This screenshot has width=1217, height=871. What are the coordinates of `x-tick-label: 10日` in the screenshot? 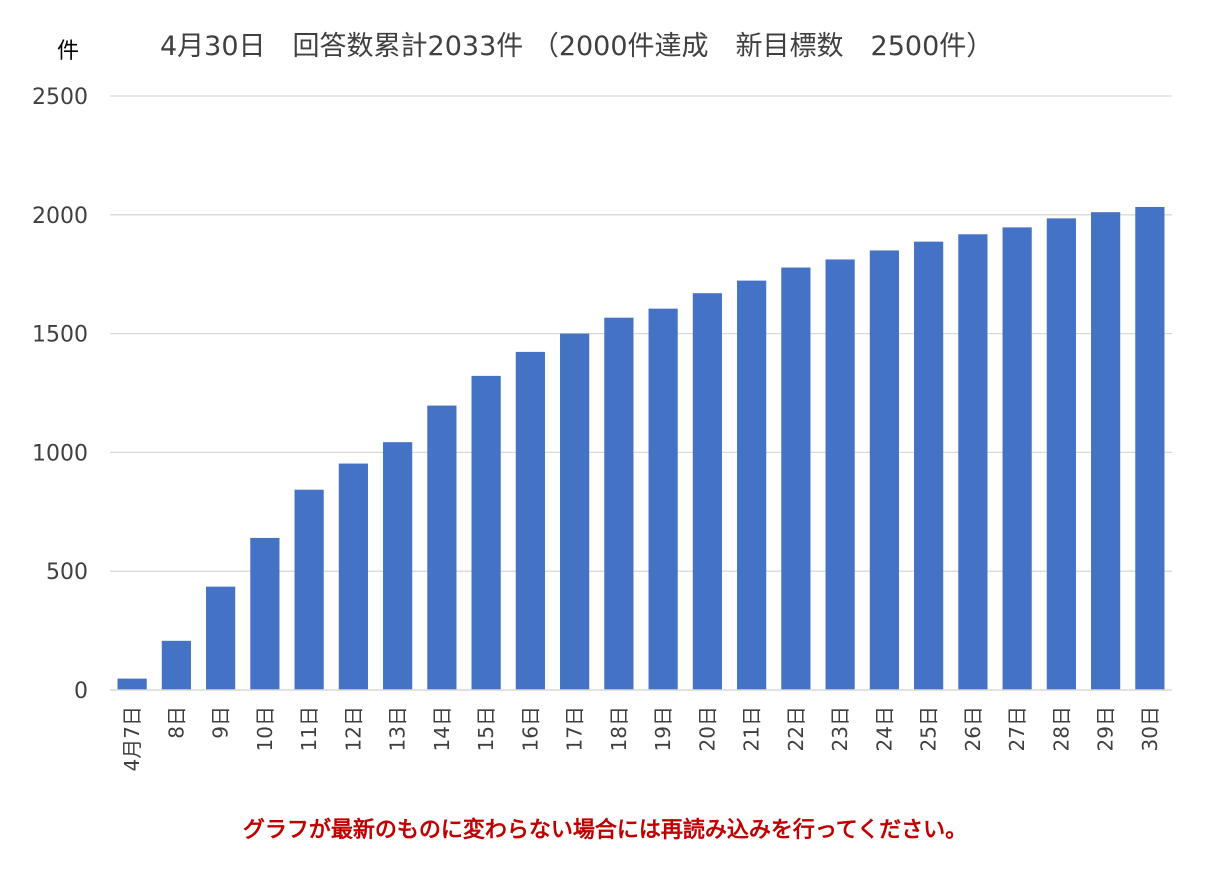 It's located at (265, 728).